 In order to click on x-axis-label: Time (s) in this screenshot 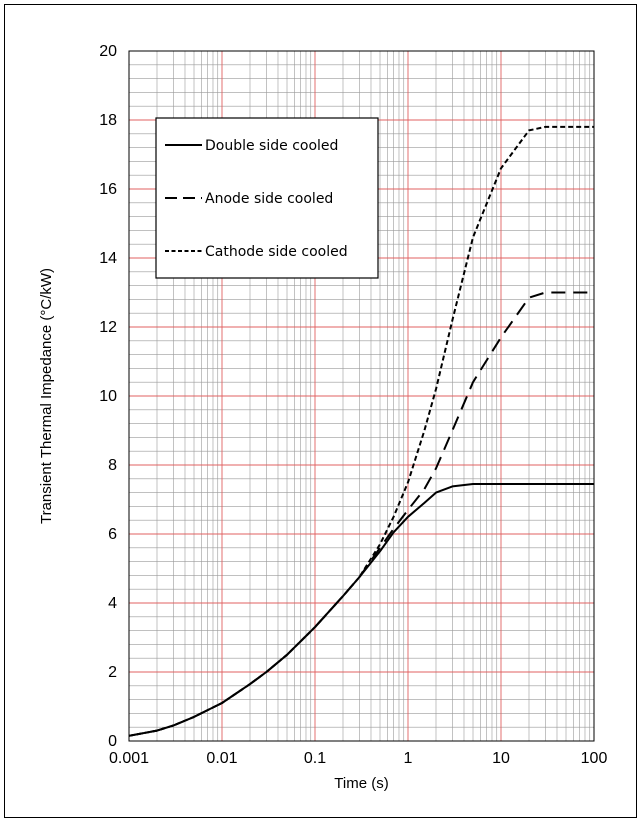, I will do `click(361, 783)`.